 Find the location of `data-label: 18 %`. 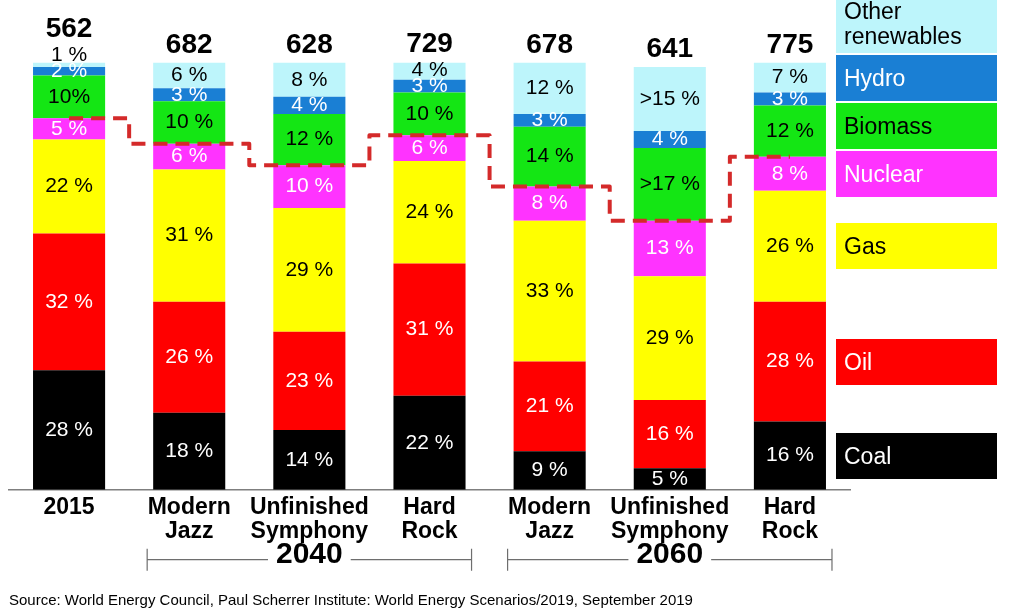

data-label: 18 % is located at coordinates (189, 450).